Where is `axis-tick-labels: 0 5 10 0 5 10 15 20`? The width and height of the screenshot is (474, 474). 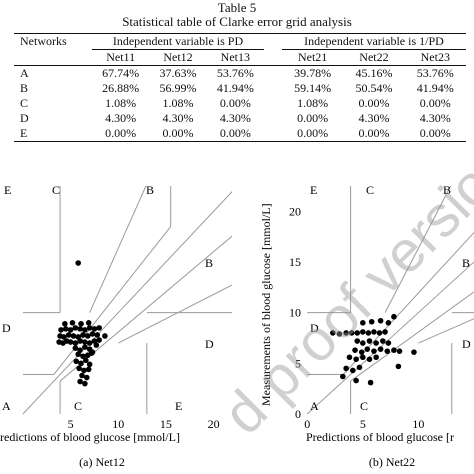 axis-tick-labels: 0 5 10 0 5 10 15 20 is located at coordinates (356, 317).